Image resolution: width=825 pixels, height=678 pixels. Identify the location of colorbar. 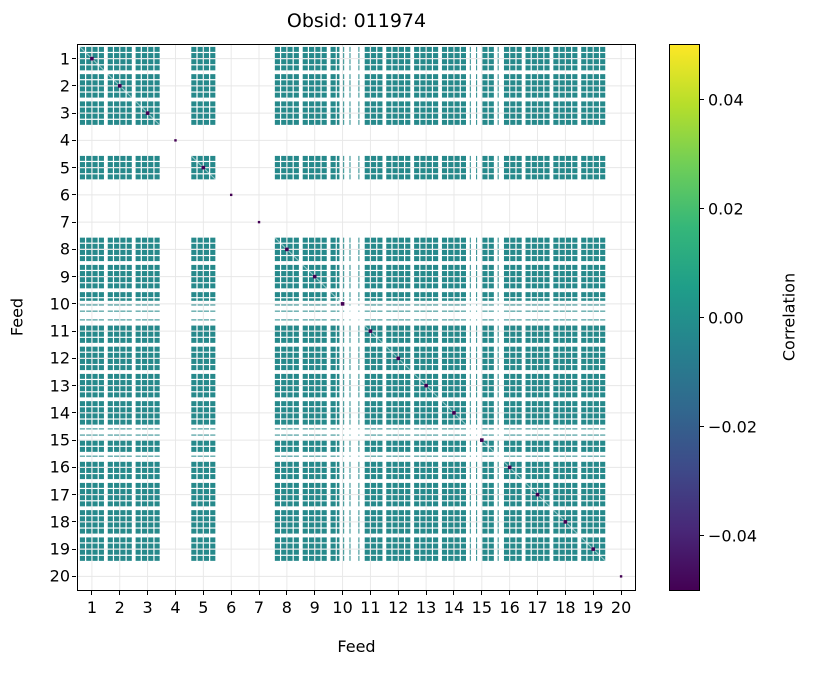
(684, 317).